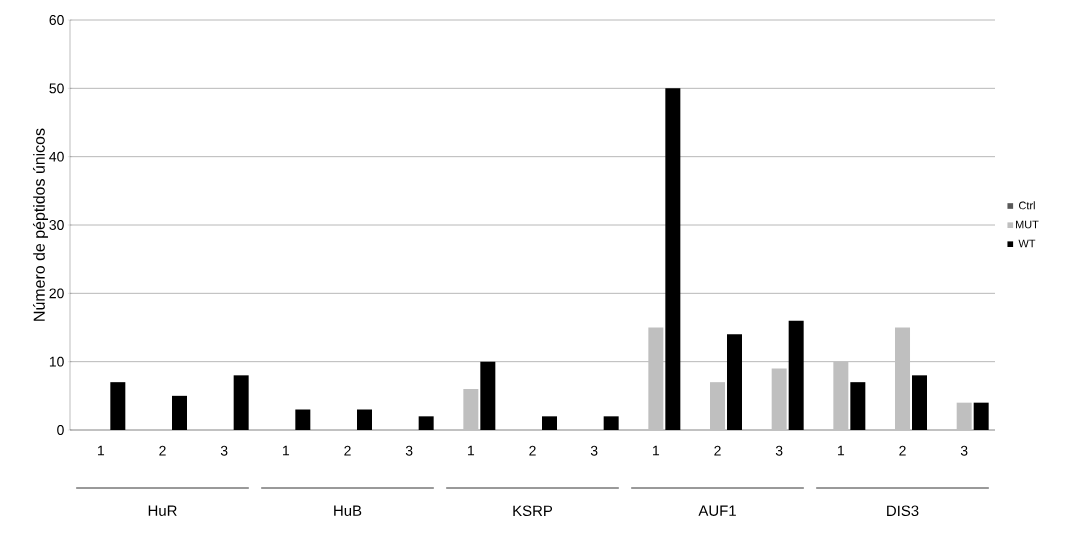 The height and width of the screenshot is (548, 1074). Describe the element at coordinates (56, 156) in the screenshot. I see `y-tick-label: 40` at that location.